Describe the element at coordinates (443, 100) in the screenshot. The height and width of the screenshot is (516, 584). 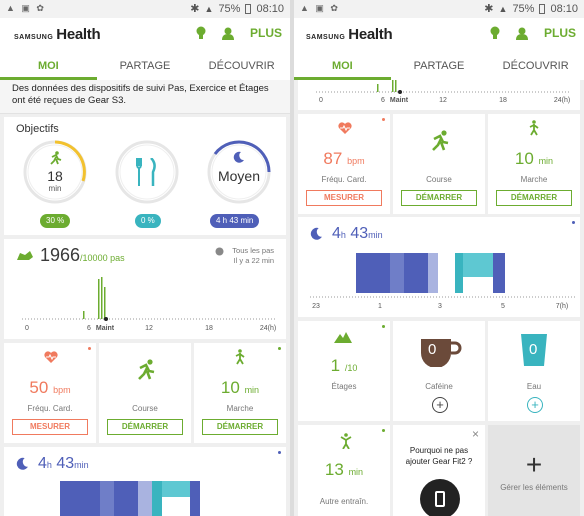
I see `axis-label: 12` at that location.